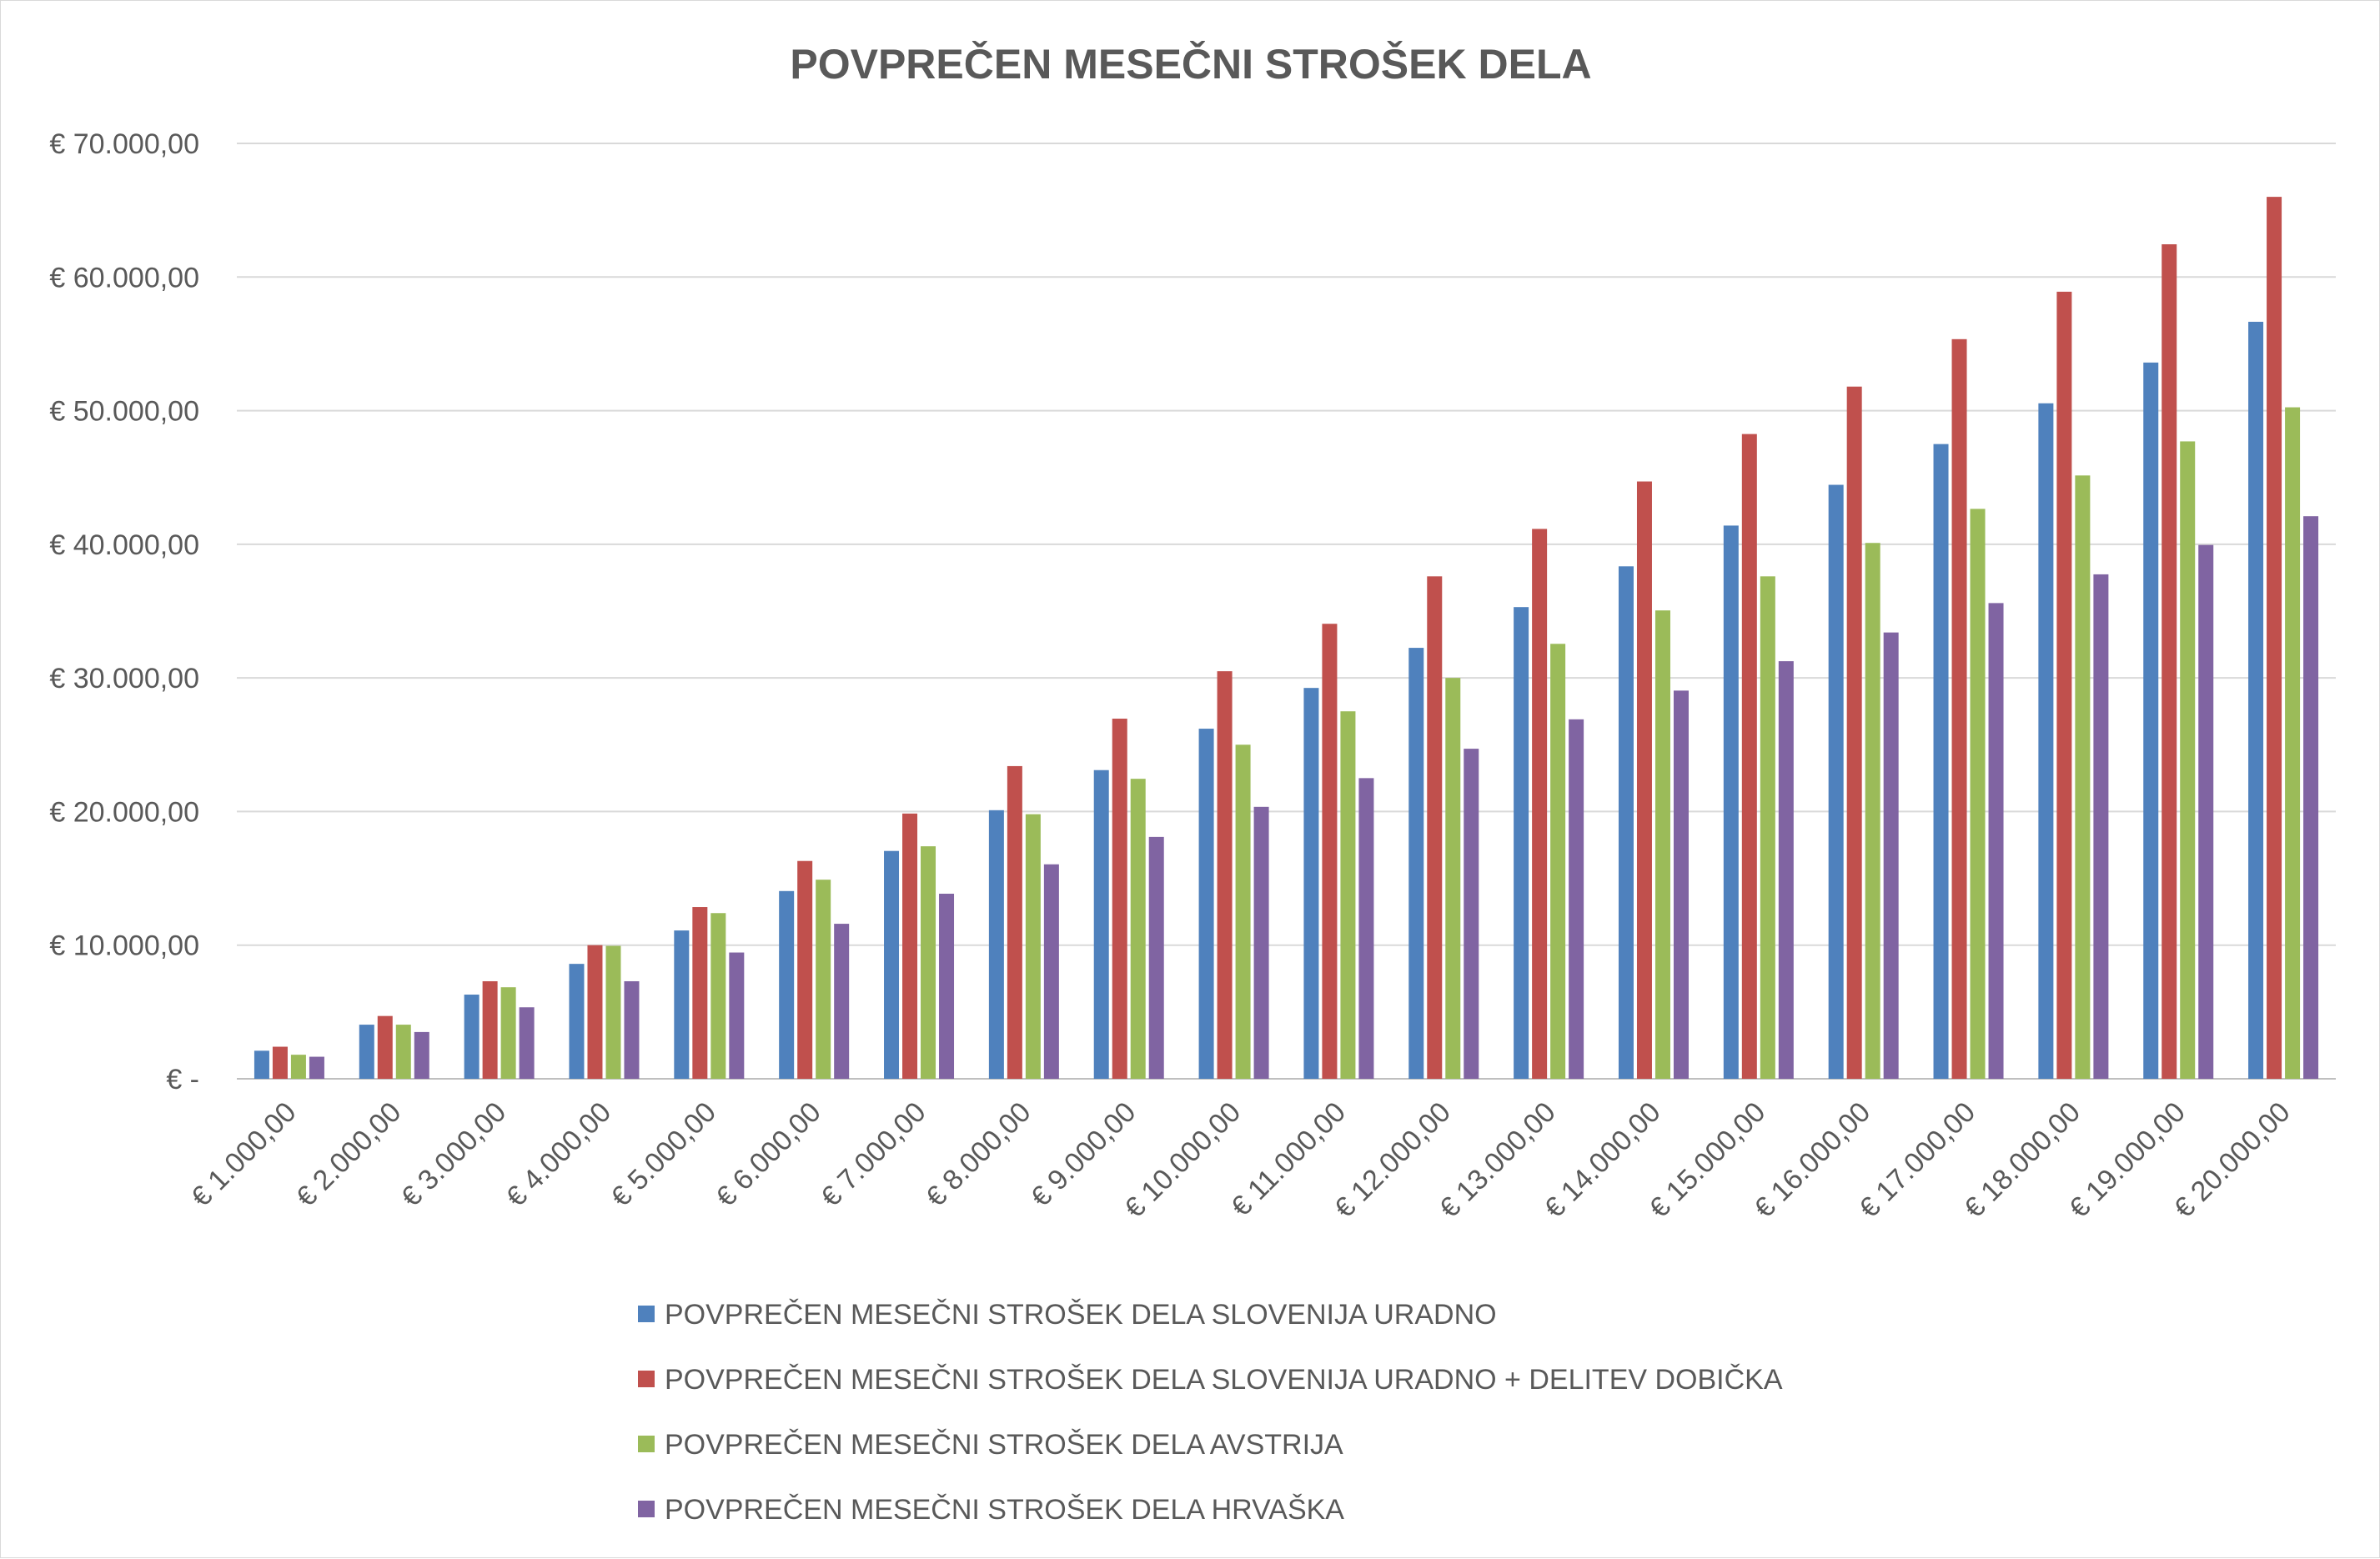 The image size is (2380, 1559). Describe the element at coordinates (124, 812) in the screenshot. I see `y-tick-label: € 20.000,00` at that location.